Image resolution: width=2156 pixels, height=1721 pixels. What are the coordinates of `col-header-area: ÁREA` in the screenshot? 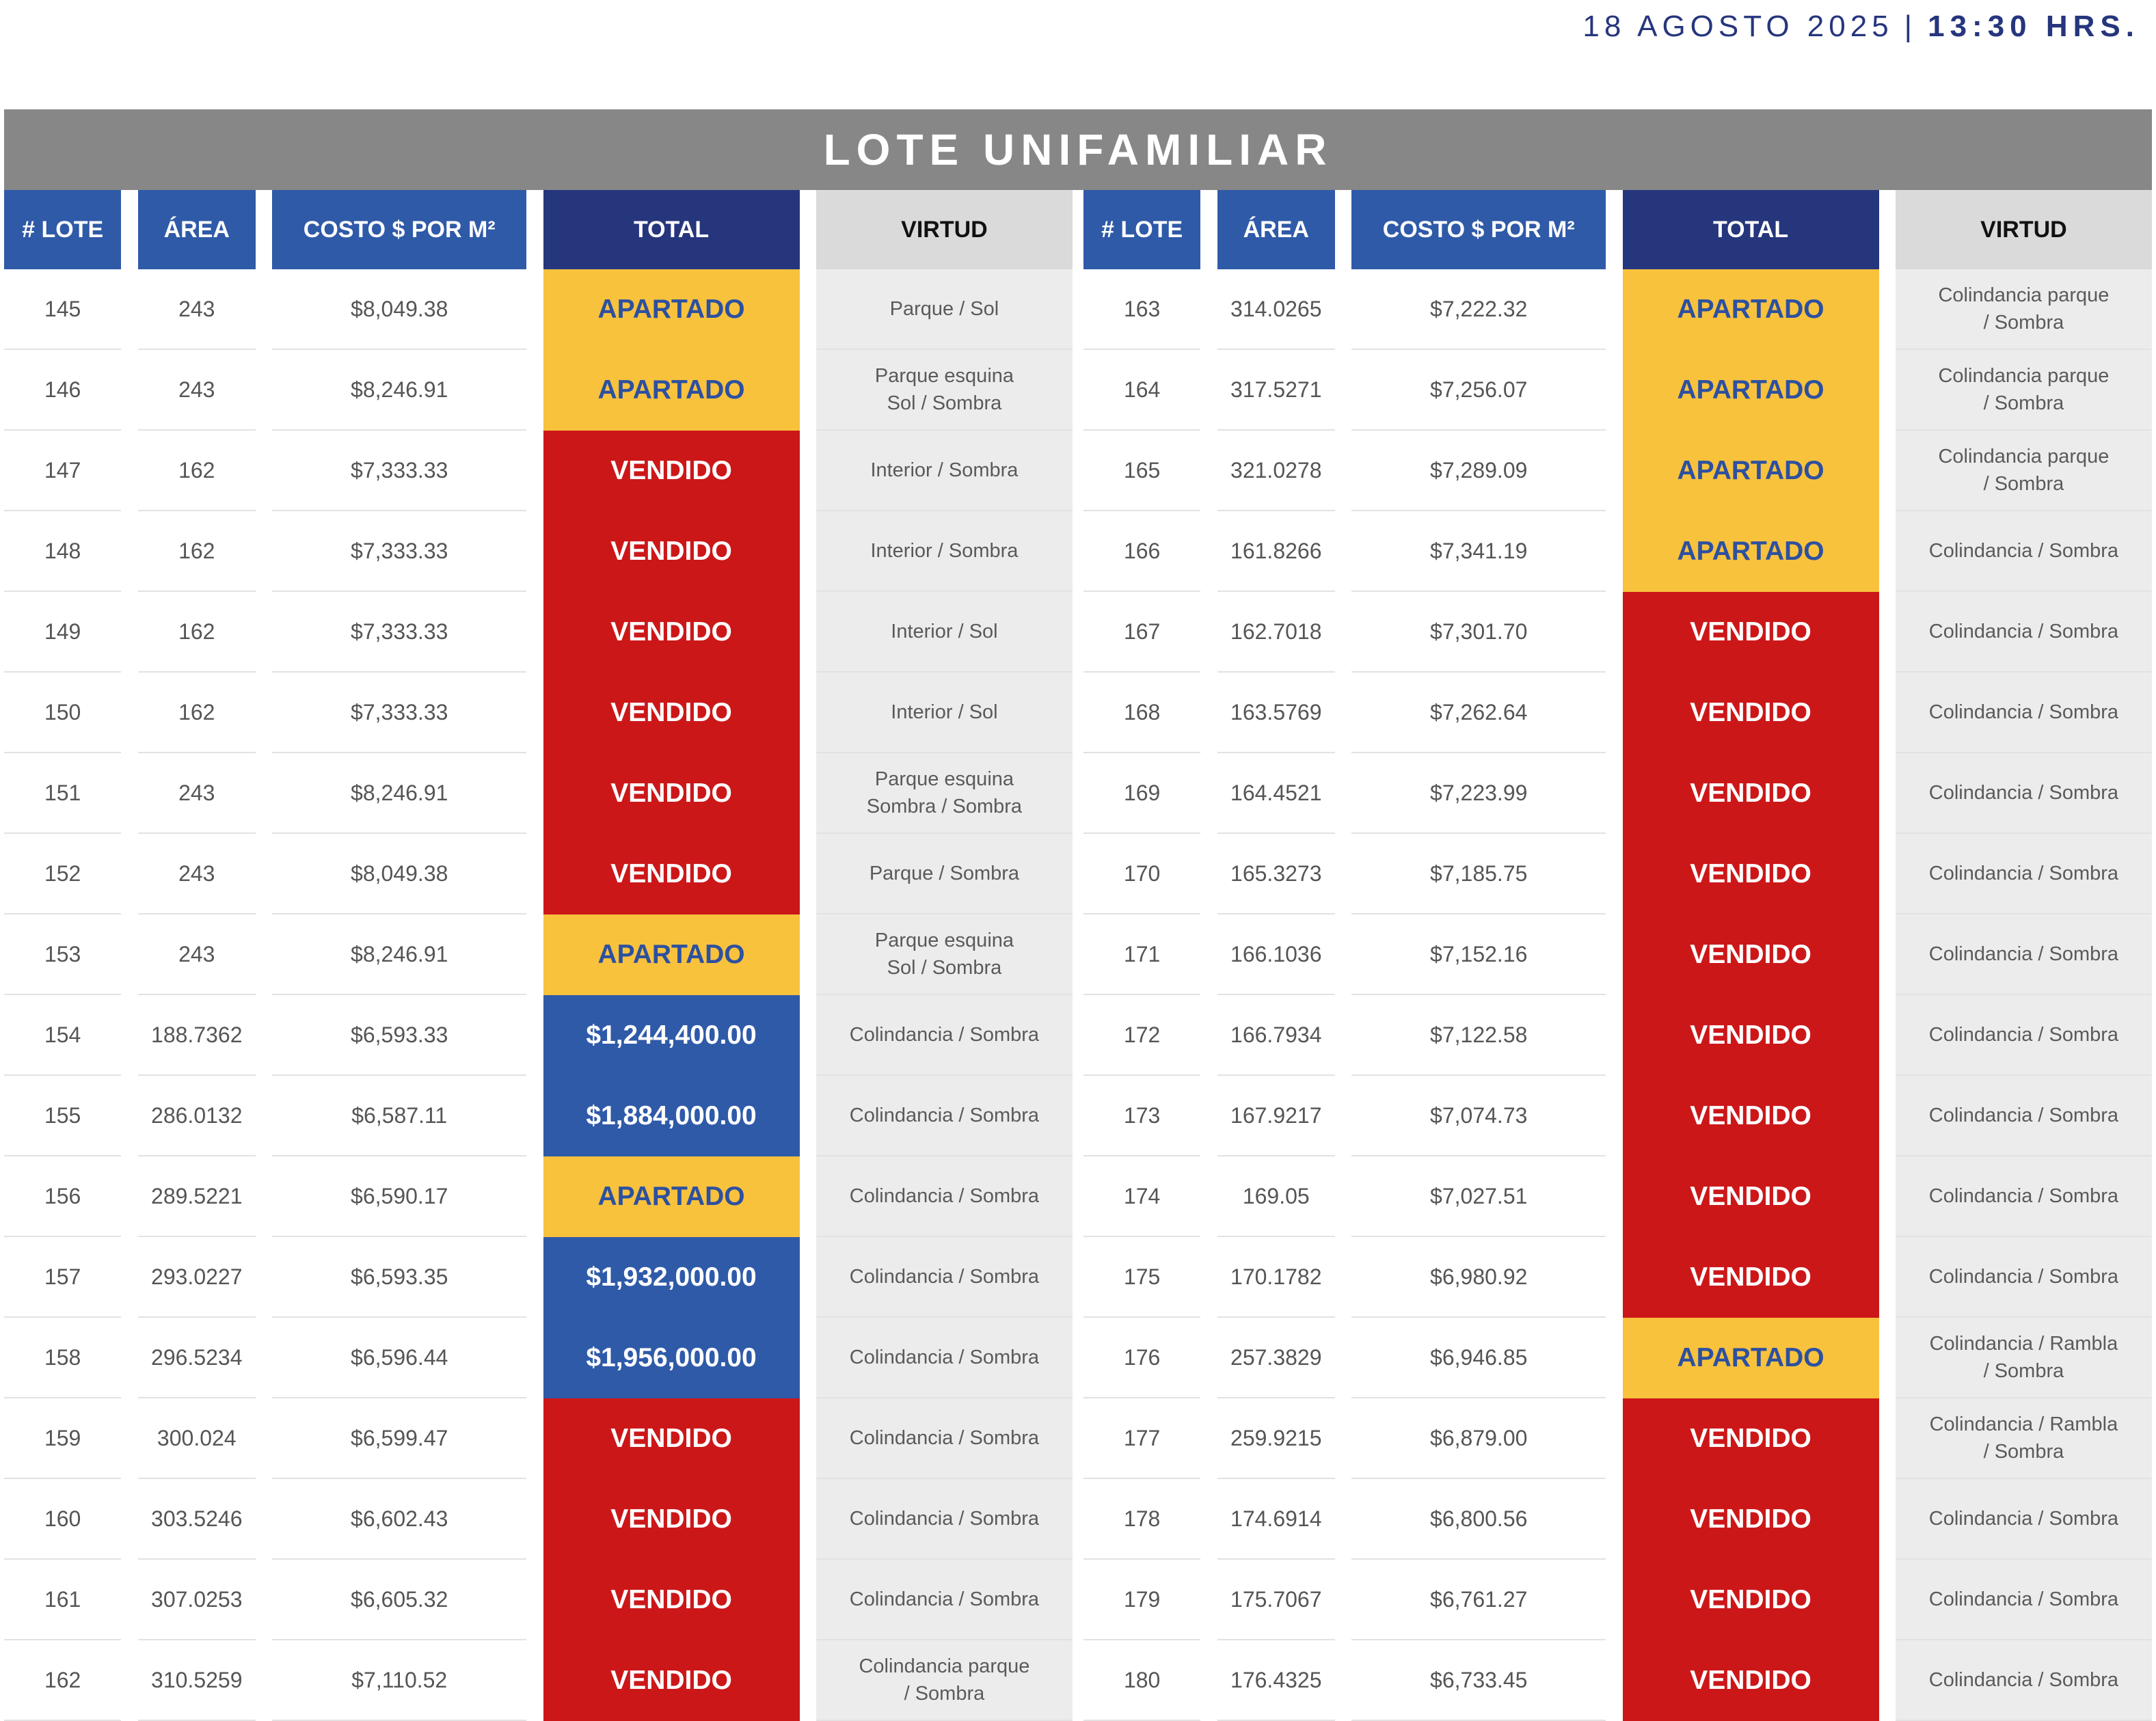 It's located at (1276, 229).